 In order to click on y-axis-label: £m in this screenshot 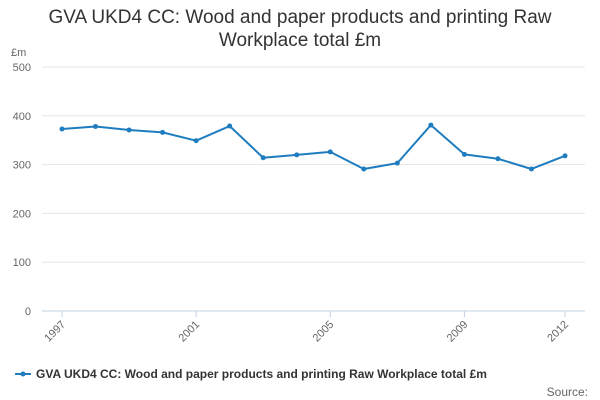, I will do `click(18, 53)`.